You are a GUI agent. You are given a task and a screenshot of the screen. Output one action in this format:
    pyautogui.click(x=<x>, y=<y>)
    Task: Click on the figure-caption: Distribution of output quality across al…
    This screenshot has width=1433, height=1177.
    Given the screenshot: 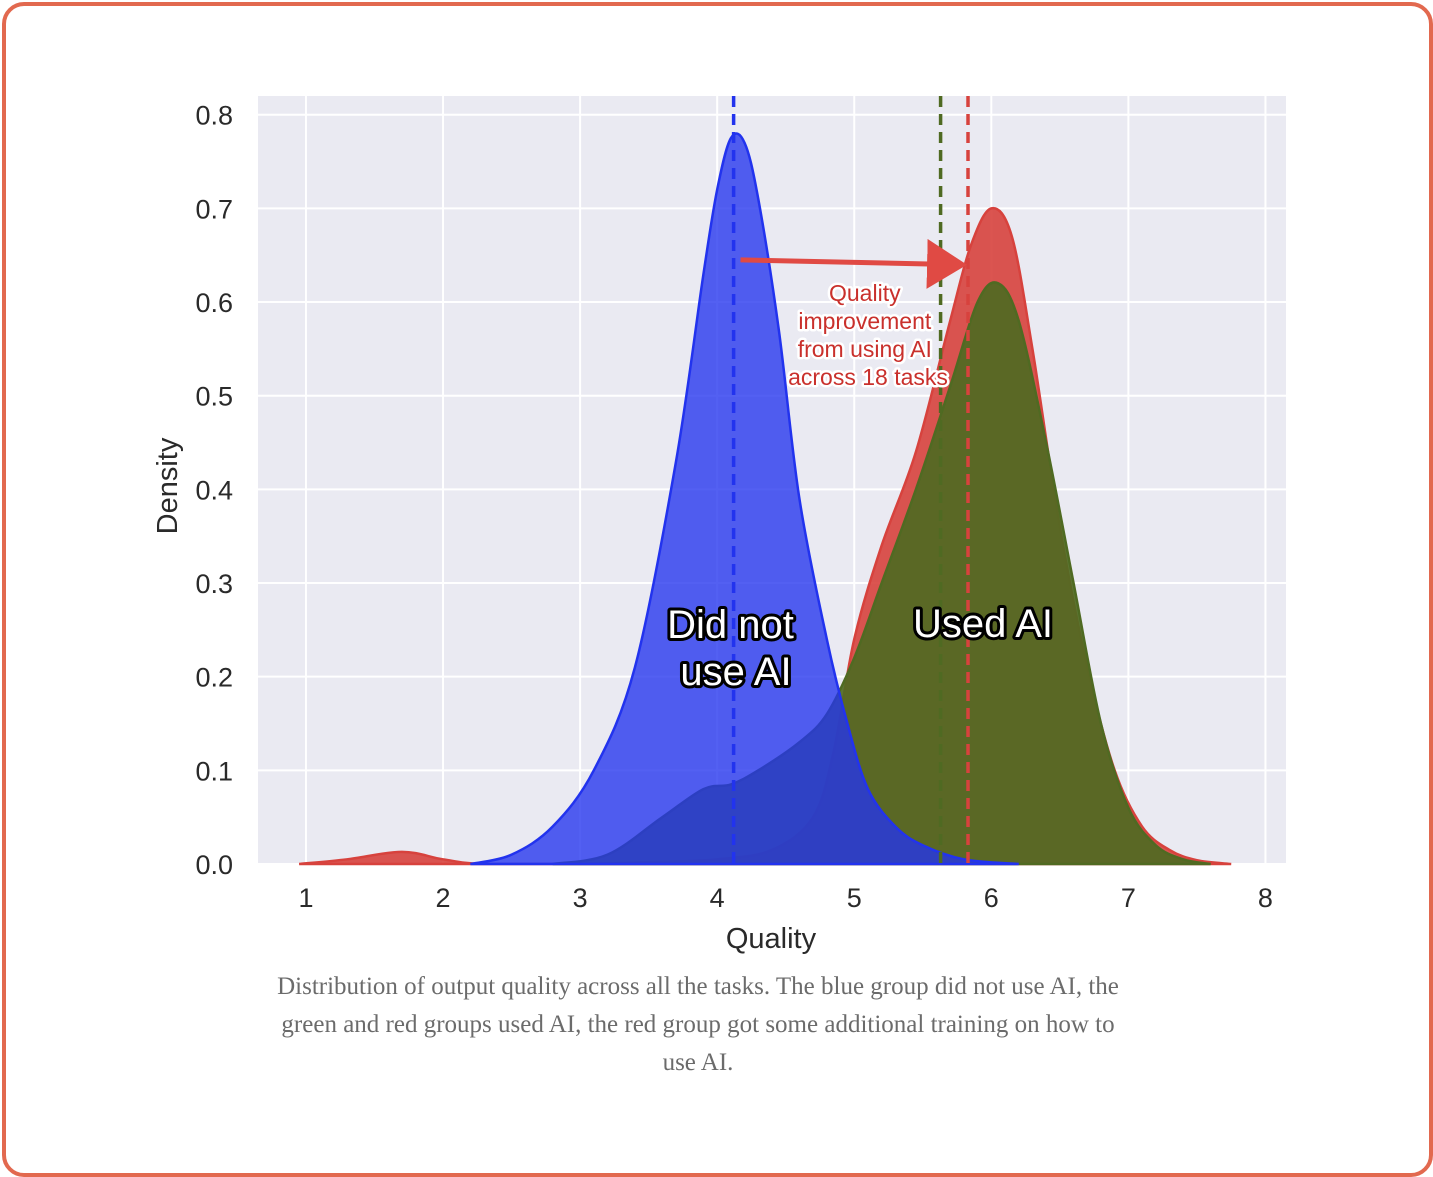 What is the action you would take?
    pyautogui.click(x=698, y=1025)
    